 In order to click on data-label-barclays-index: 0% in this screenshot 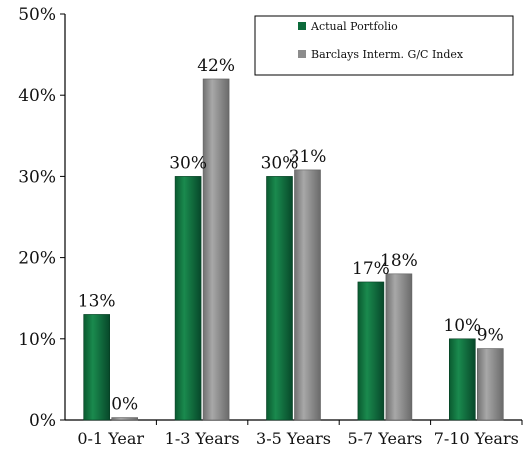, I will do `click(124, 405)`.